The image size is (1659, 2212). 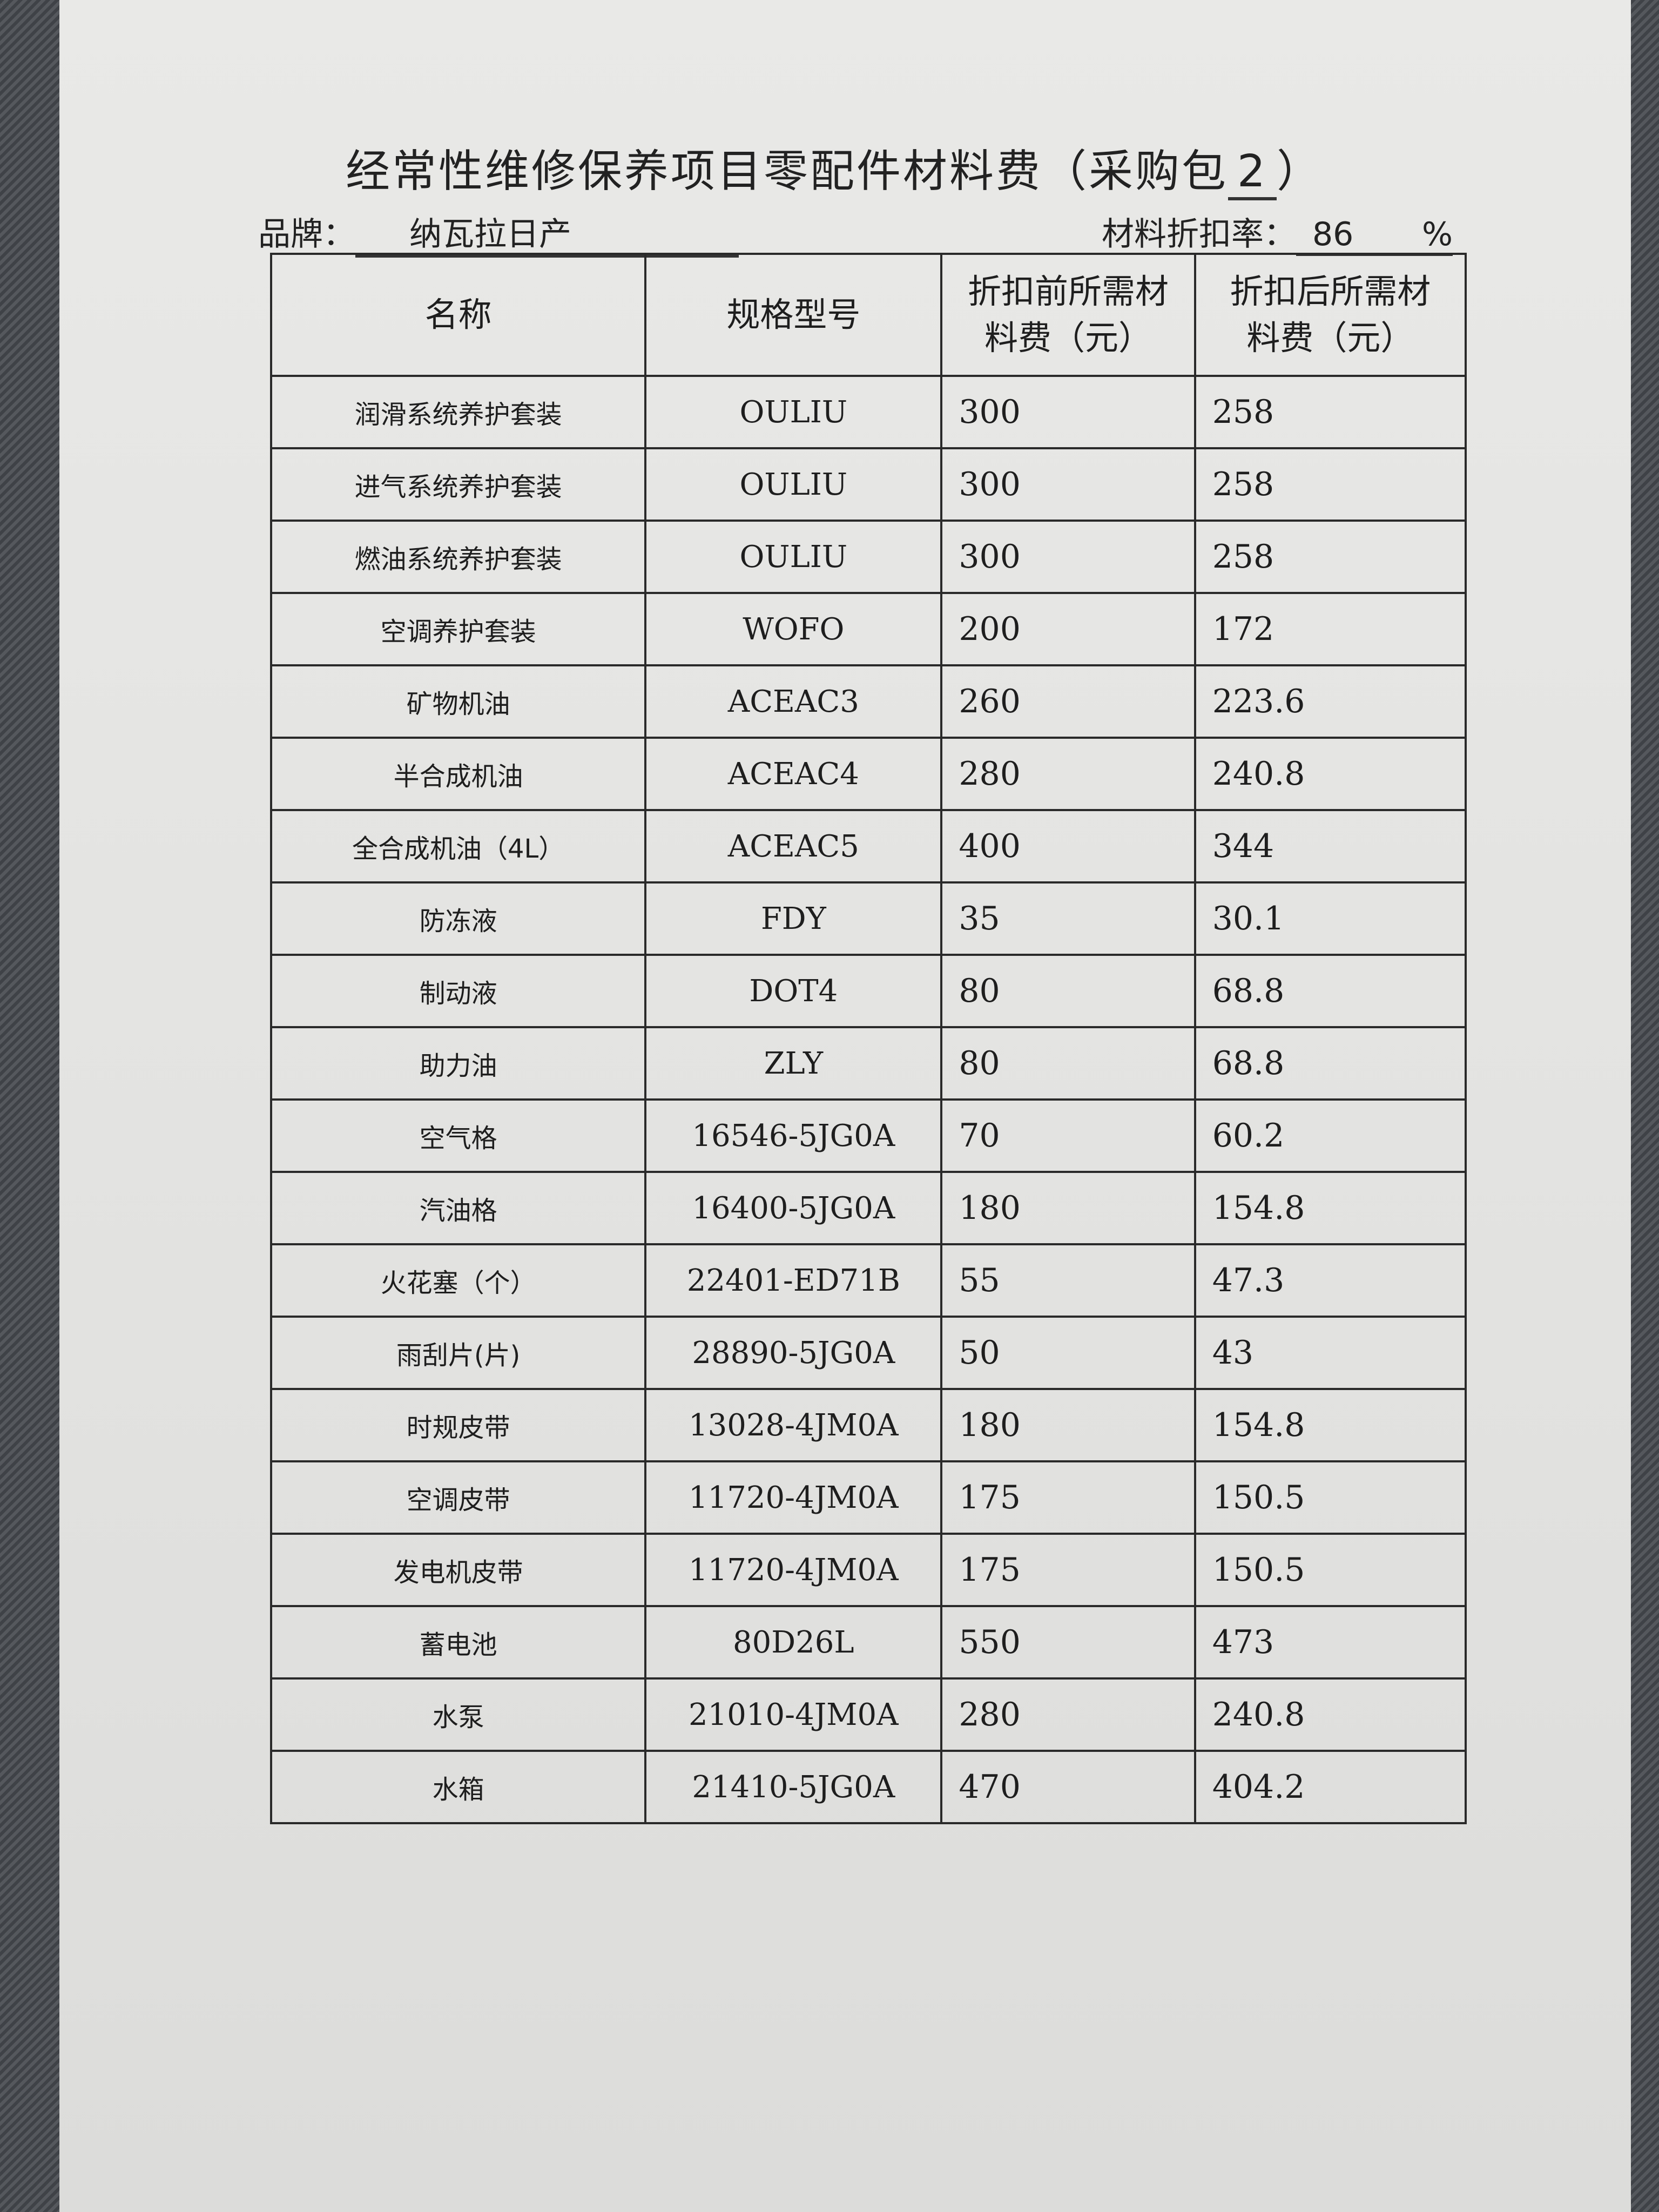 I want to click on table-row: 进气系统养护套装 OULIU 300 258, so click(x=868, y=484).